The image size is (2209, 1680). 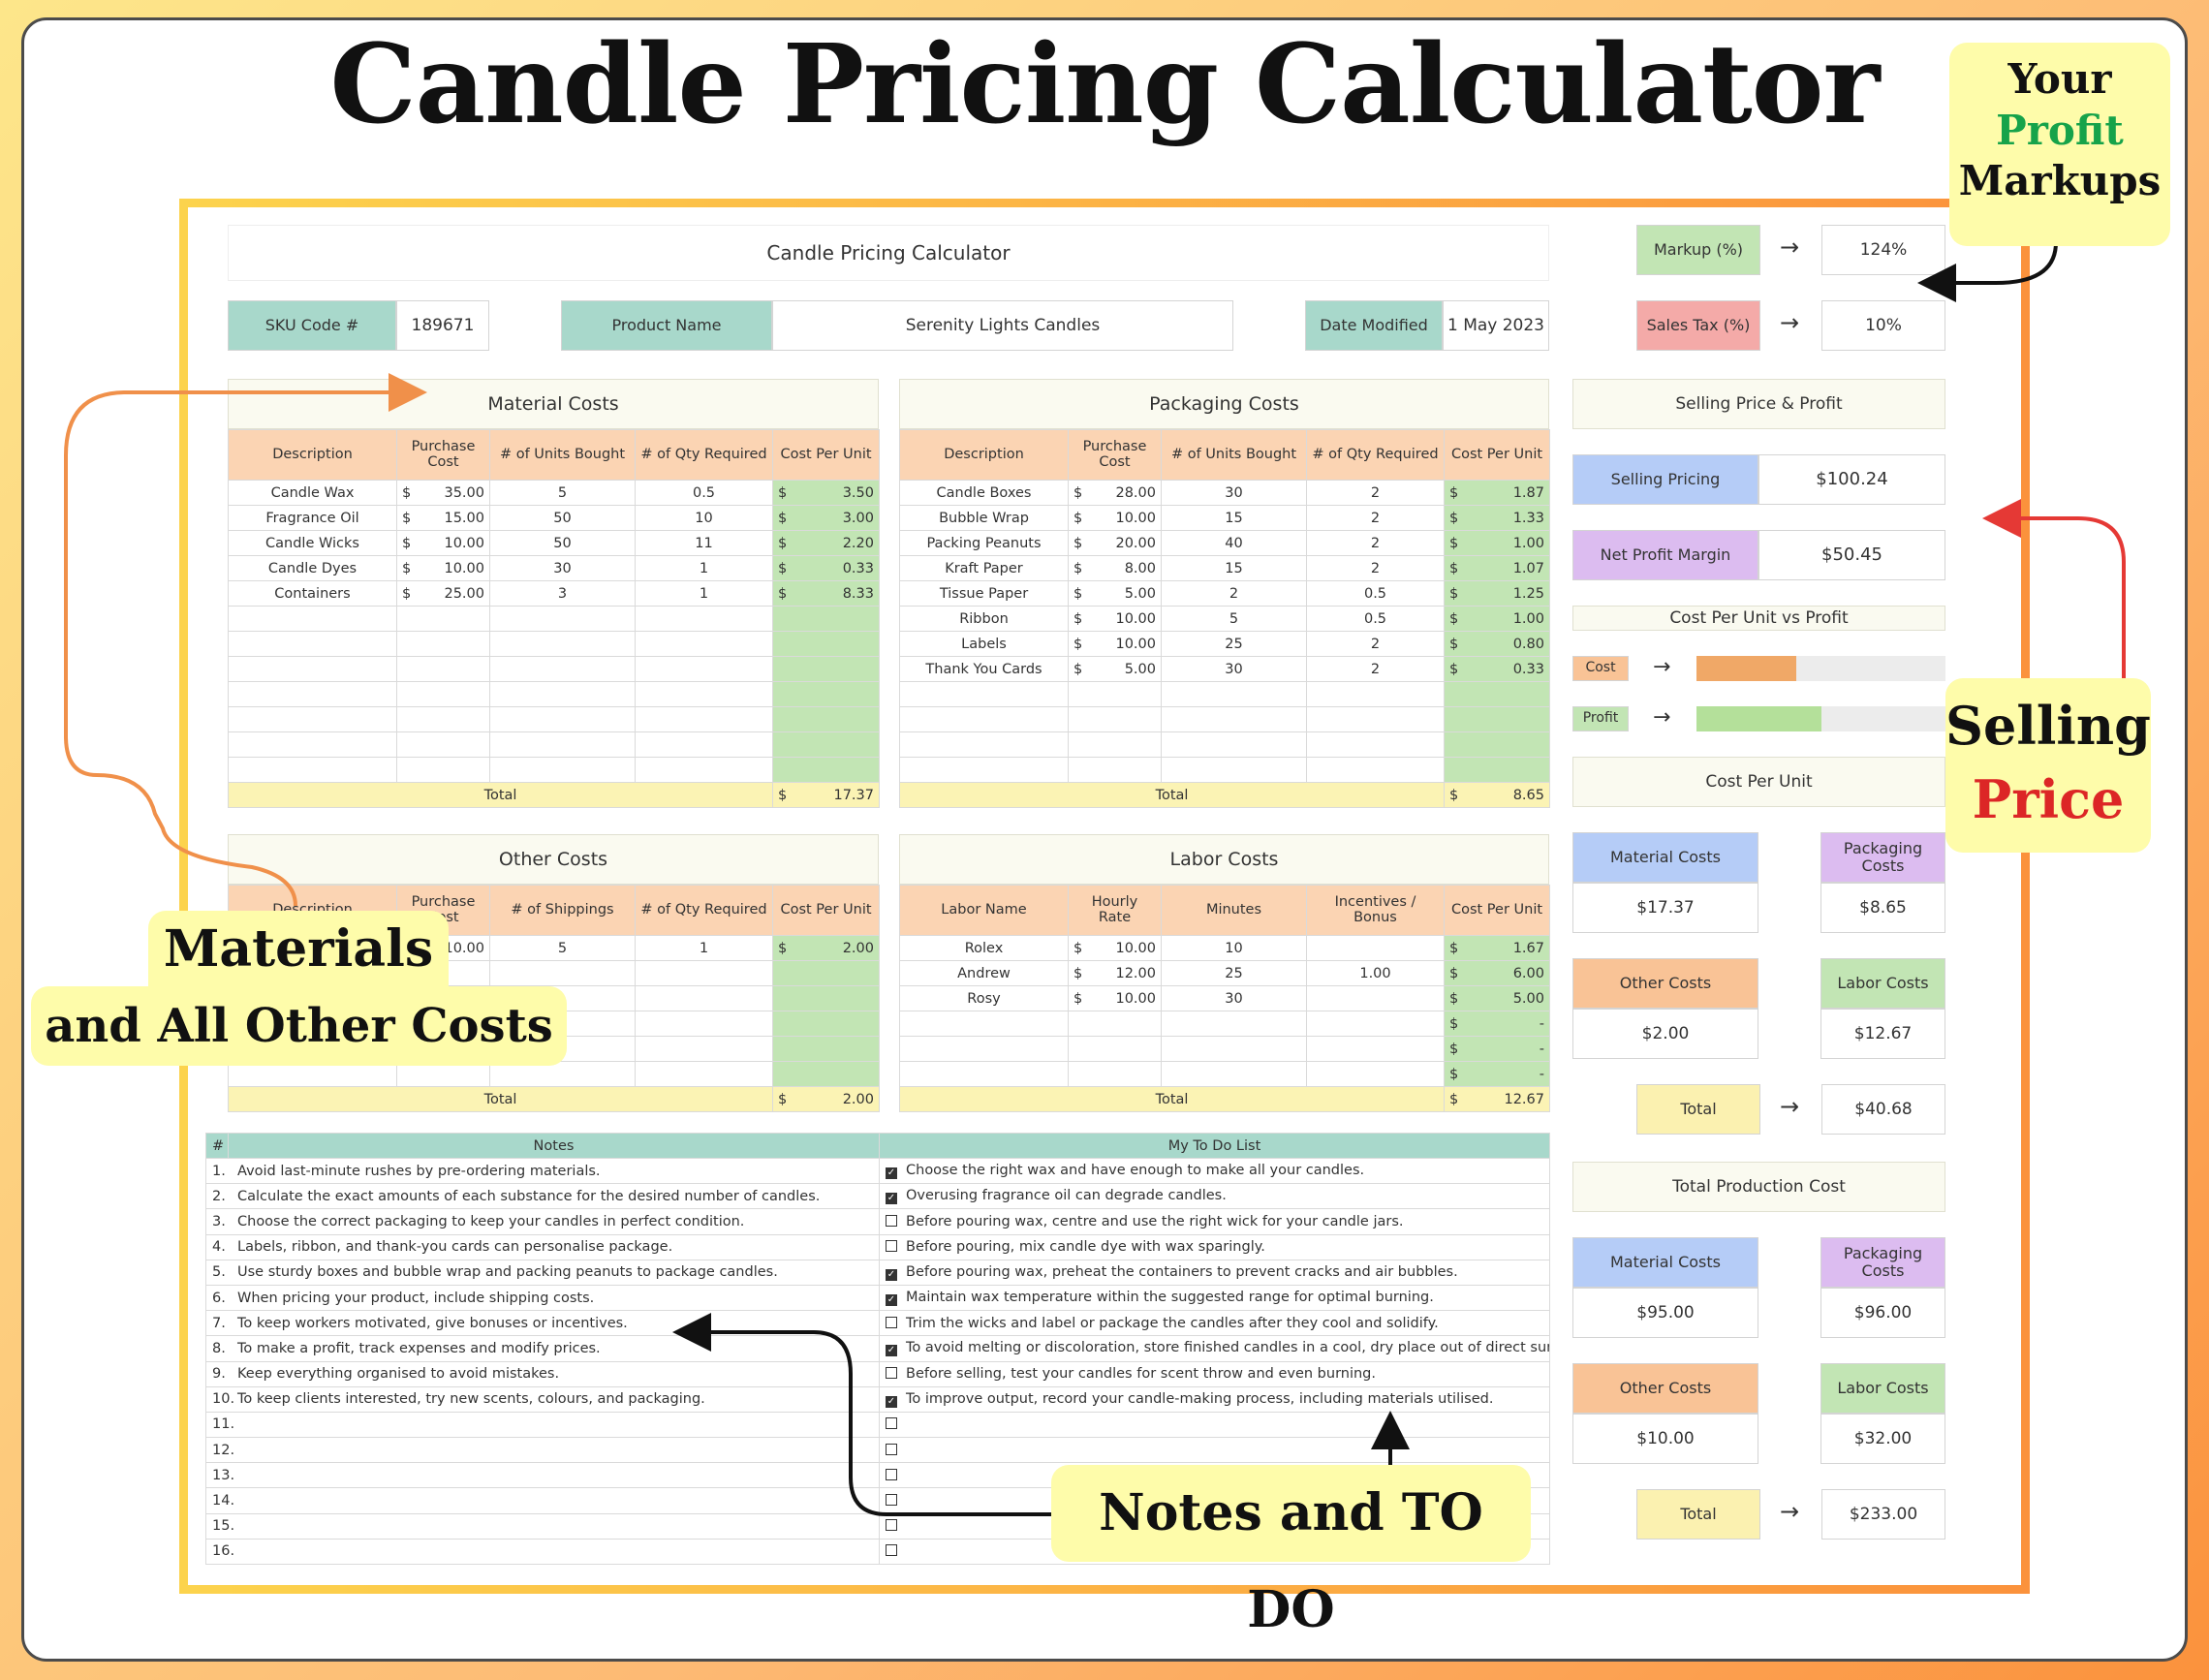 What do you see at coordinates (1234, 948) in the screenshot?
I see `units-cell: 10` at bounding box center [1234, 948].